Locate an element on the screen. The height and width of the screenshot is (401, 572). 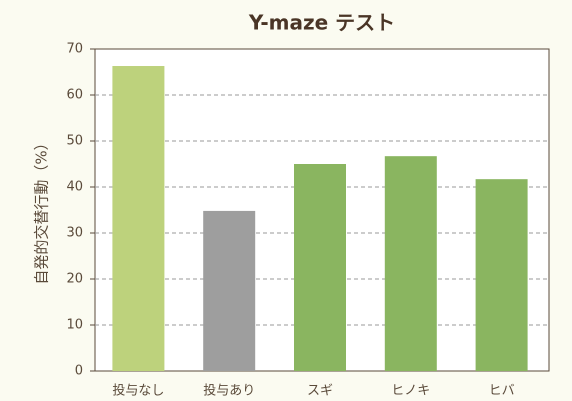
y-tick-label: 70 is located at coordinates (74, 49).